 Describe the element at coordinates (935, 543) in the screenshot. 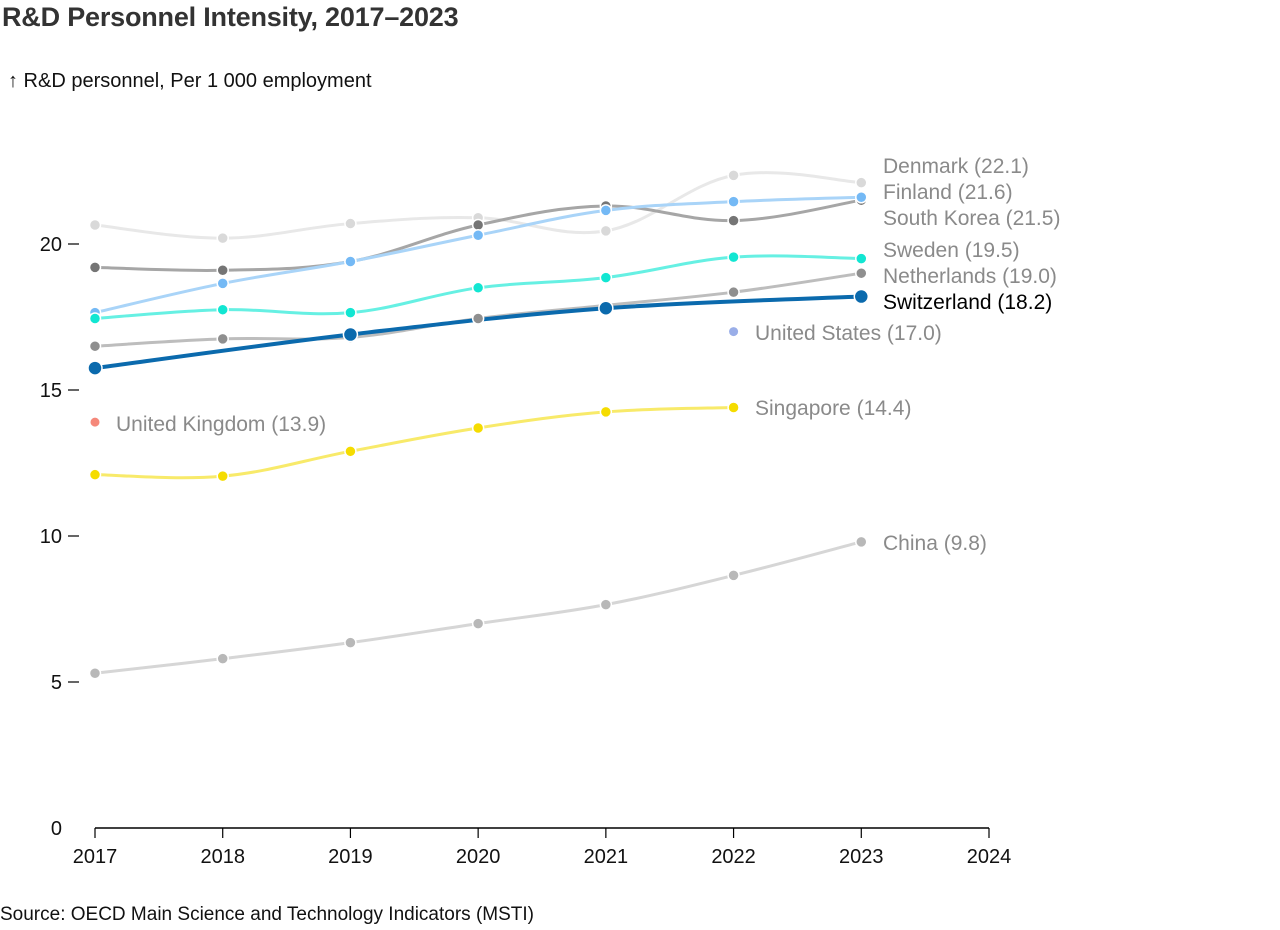

I see `series-label-china: China (9.8)` at that location.